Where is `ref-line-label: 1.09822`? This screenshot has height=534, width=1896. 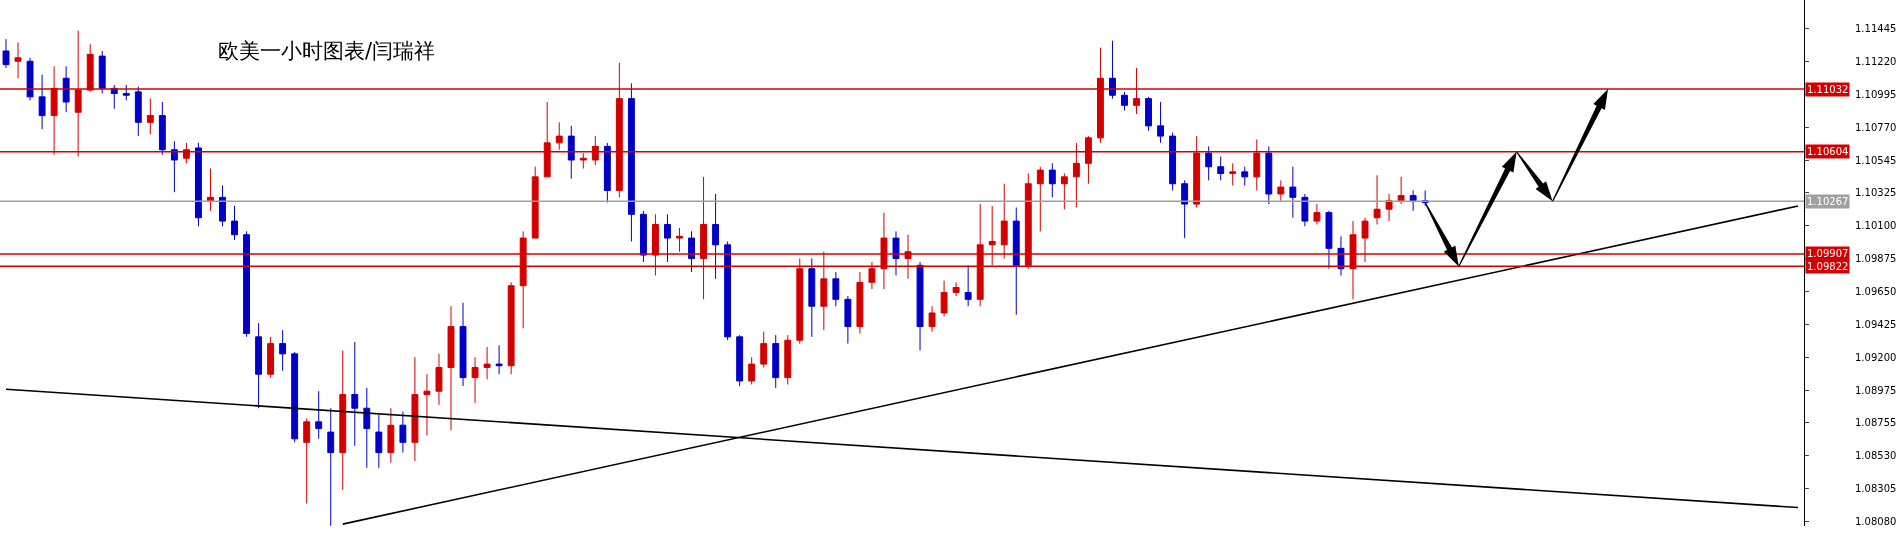 ref-line-label: 1.09822 is located at coordinates (1828, 266).